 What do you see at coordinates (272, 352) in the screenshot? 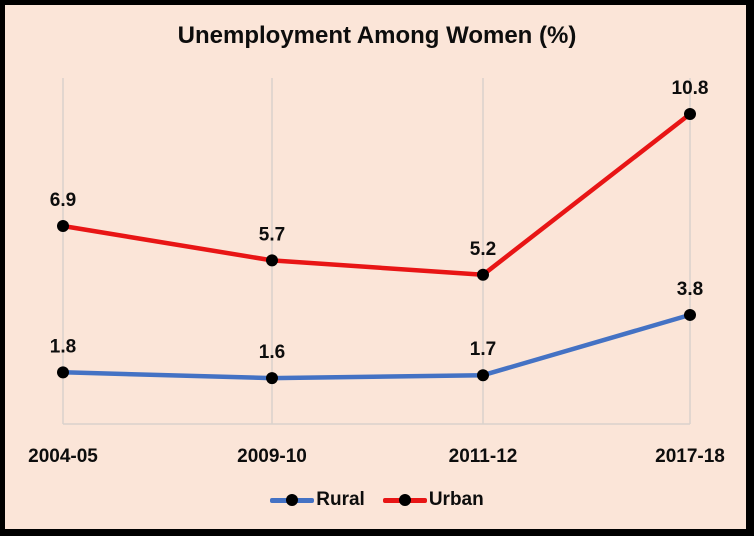
I see `data-label: 1.6` at bounding box center [272, 352].